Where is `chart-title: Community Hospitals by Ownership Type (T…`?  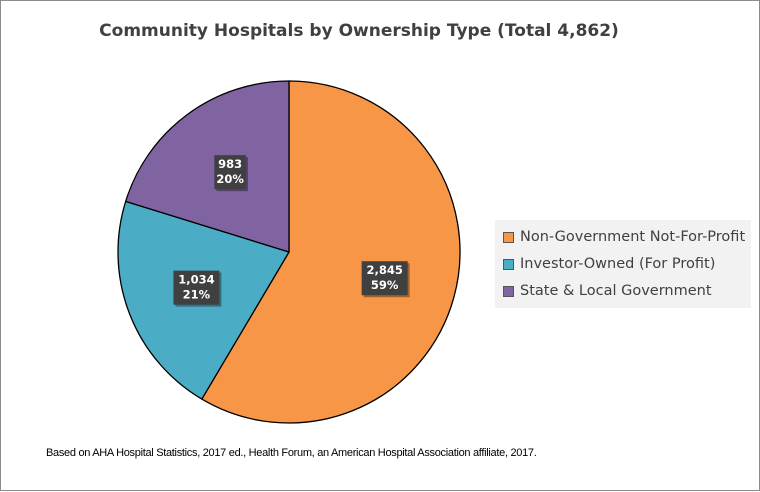
chart-title: Community Hospitals by Ownership Type (T… is located at coordinates (359, 31).